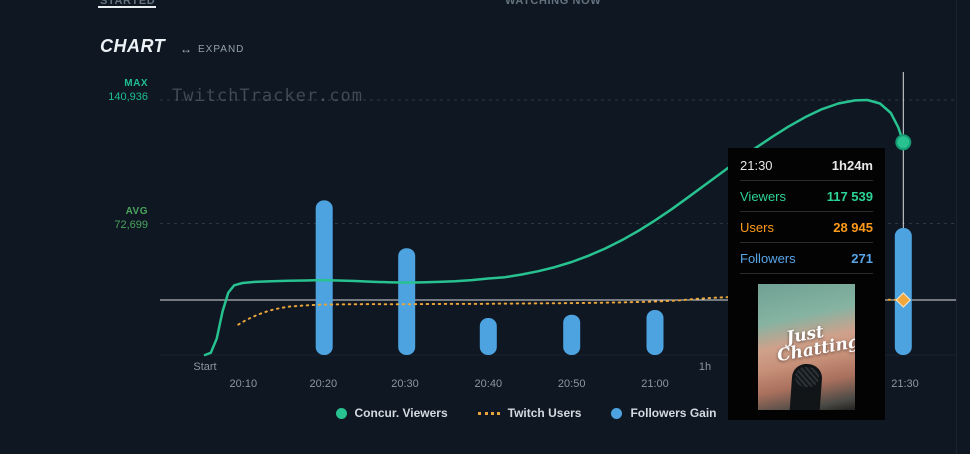 This screenshot has width=970, height=454. What do you see at coordinates (673, 413) in the screenshot?
I see `legend-followers-label: Followers Gain` at bounding box center [673, 413].